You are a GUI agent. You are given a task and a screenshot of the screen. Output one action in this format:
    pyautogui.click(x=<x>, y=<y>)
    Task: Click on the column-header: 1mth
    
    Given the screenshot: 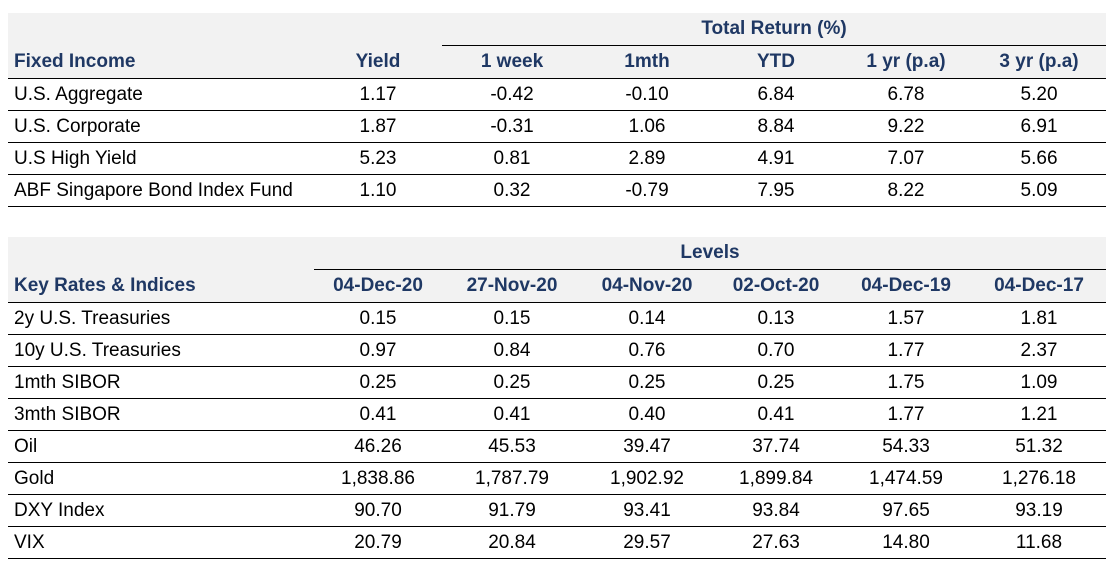 What is the action you would take?
    pyautogui.click(x=647, y=62)
    